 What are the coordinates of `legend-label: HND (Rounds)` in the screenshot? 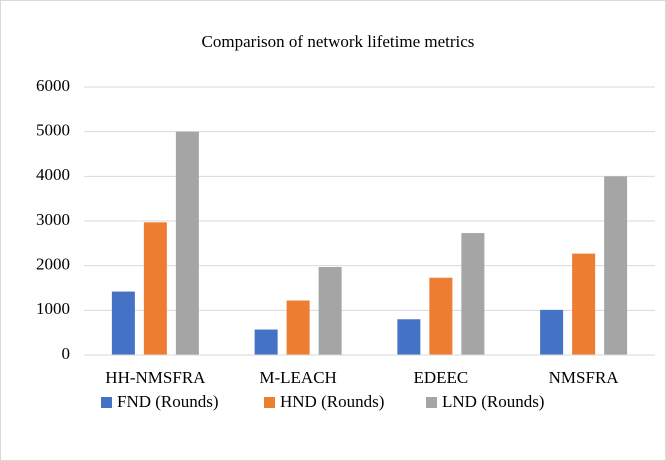 It's located at (332, 401).